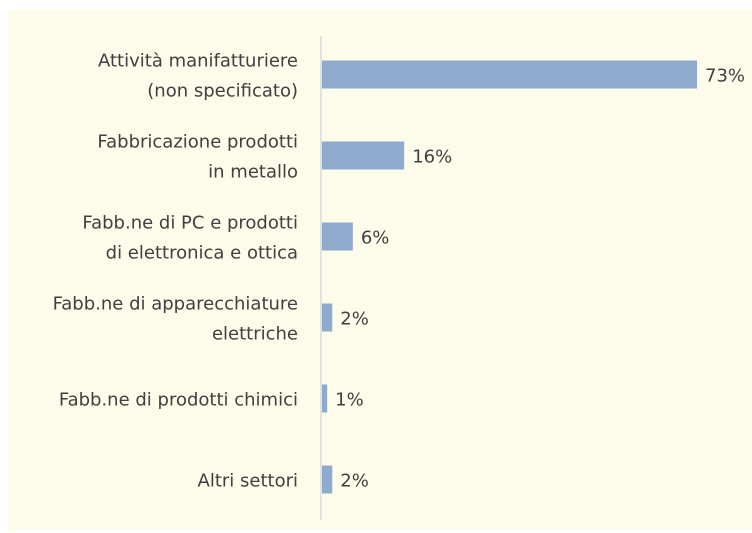  Describe the element at coordinates (222, 91) in the screenshot. I see `category-label: (non specificato)` at that location.